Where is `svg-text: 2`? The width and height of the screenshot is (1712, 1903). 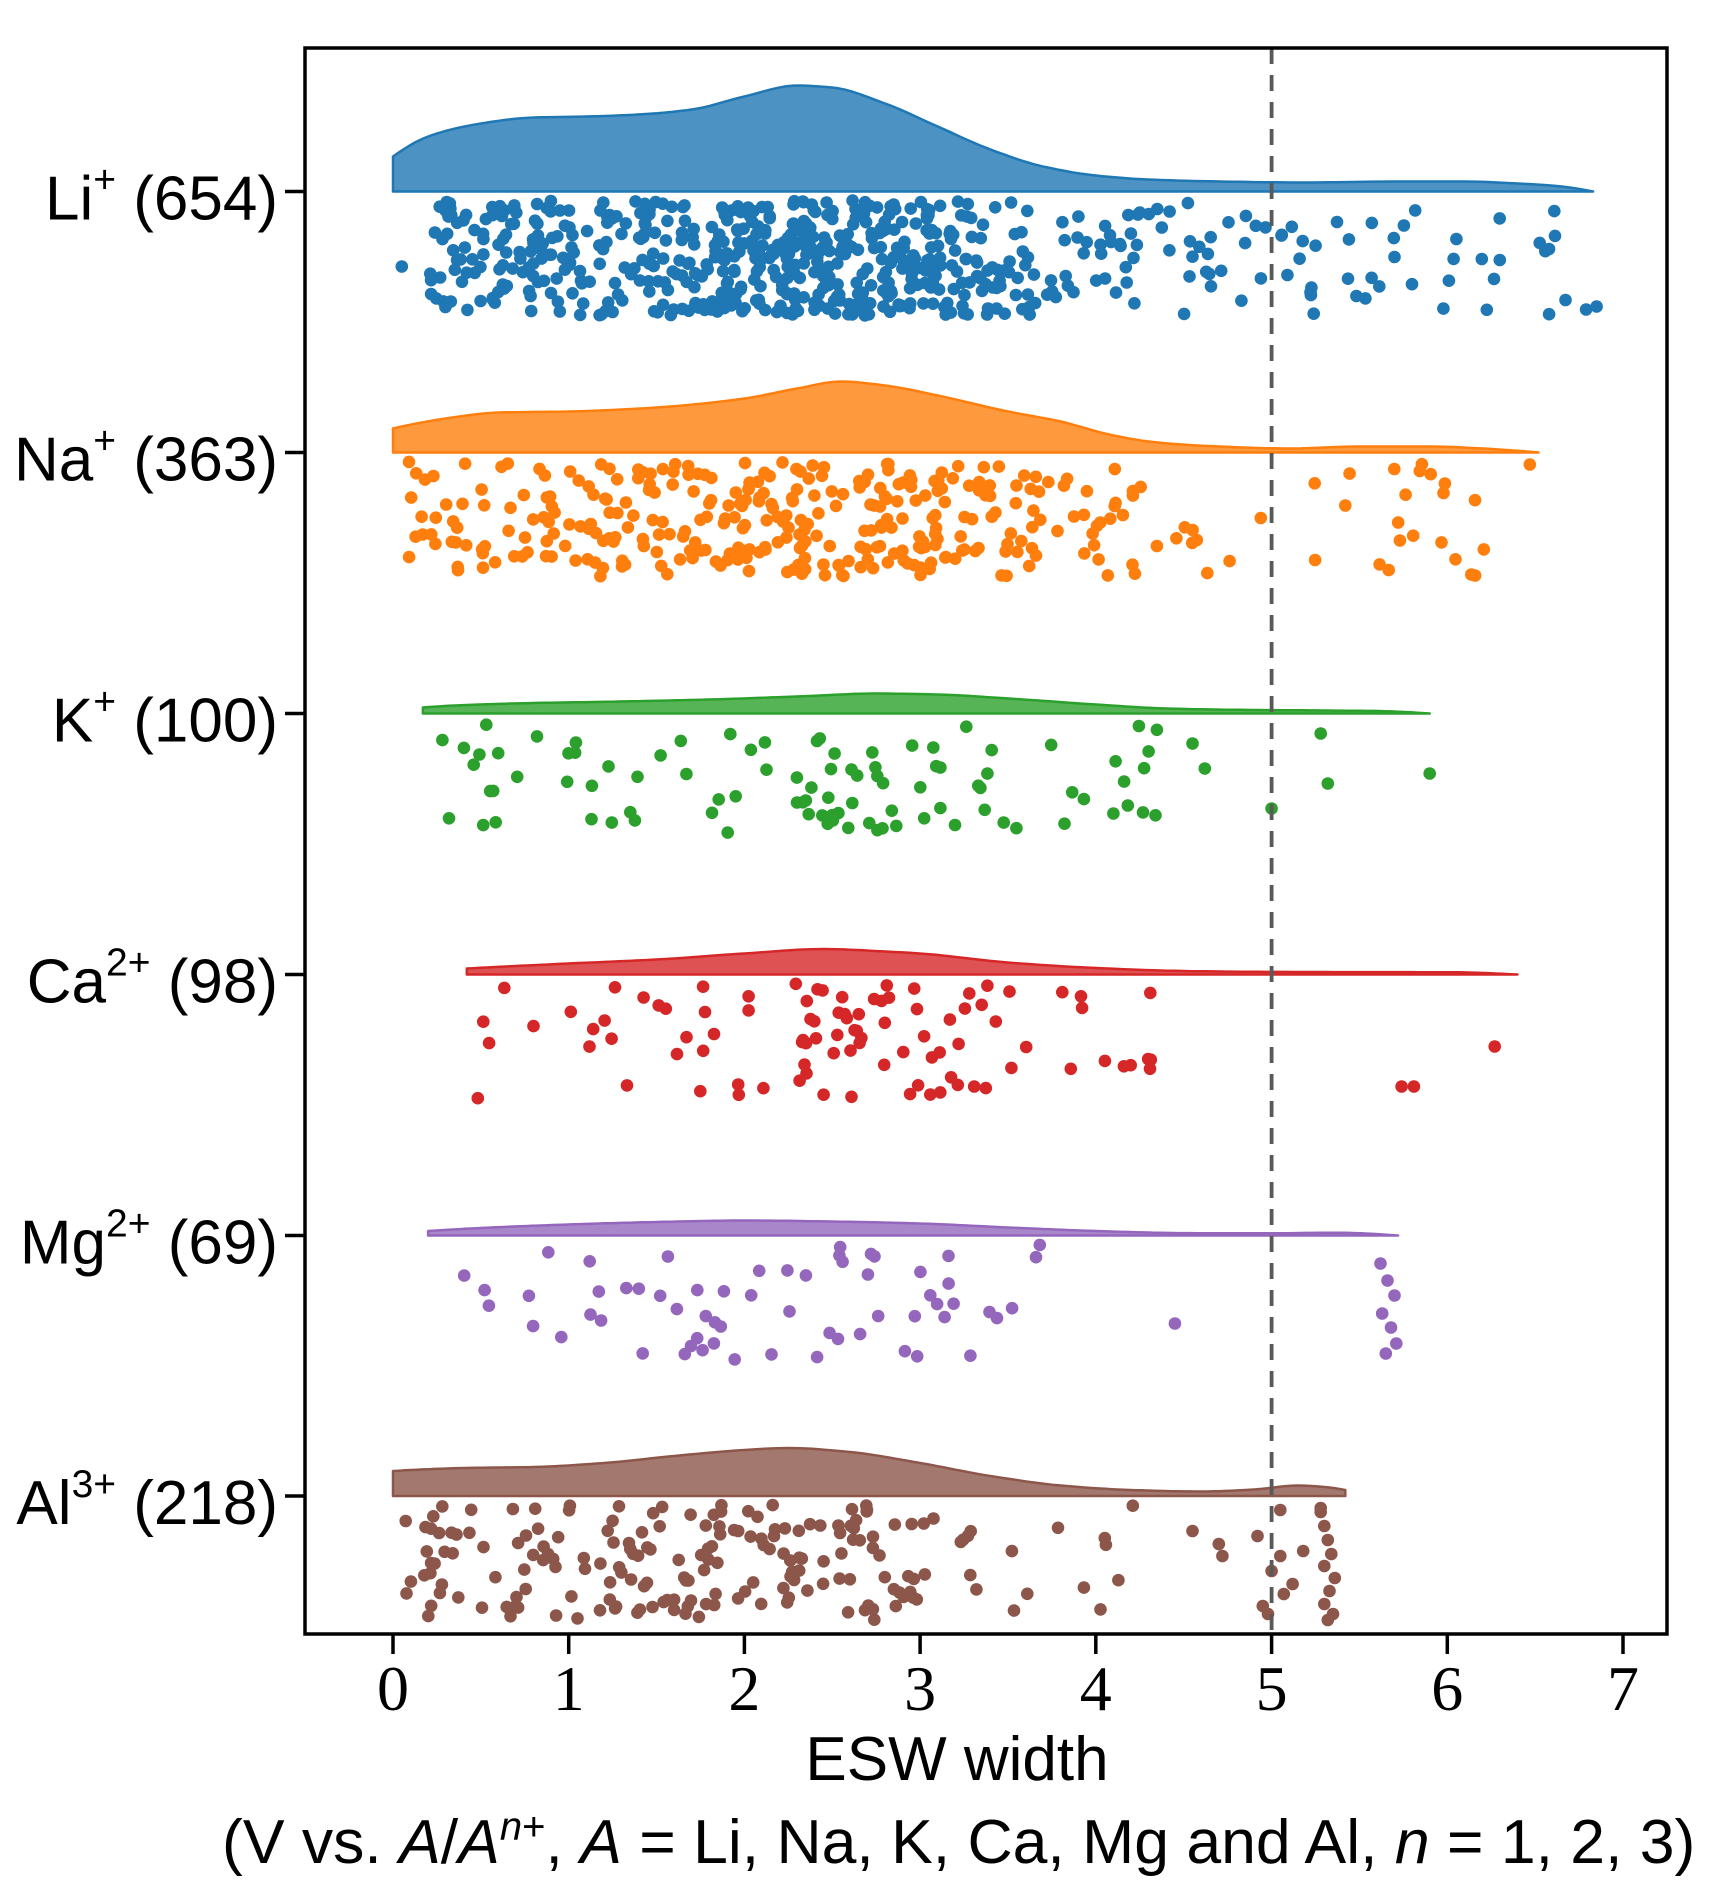
svg-text: 2 is located at coordinates (744, 1688).